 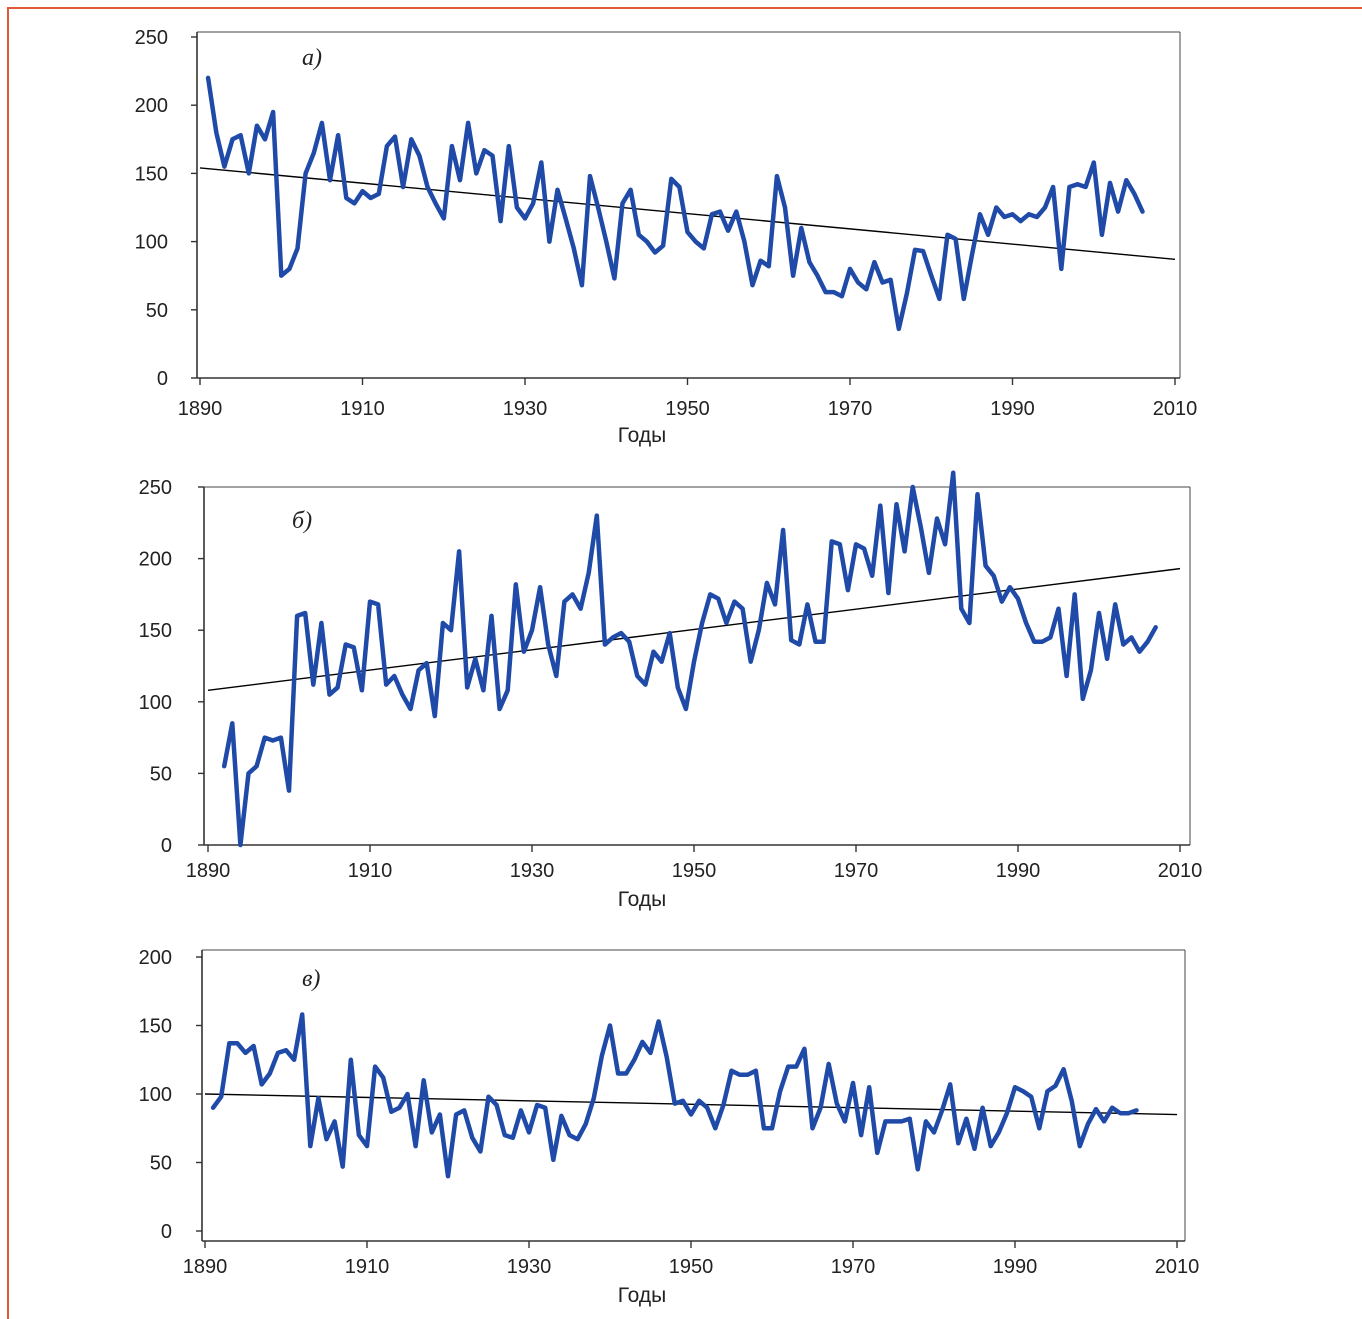 What do you see at coordinates (311, 979) in the screenshot?
I see `panel-label: в)` at bounding box center [311, 979].